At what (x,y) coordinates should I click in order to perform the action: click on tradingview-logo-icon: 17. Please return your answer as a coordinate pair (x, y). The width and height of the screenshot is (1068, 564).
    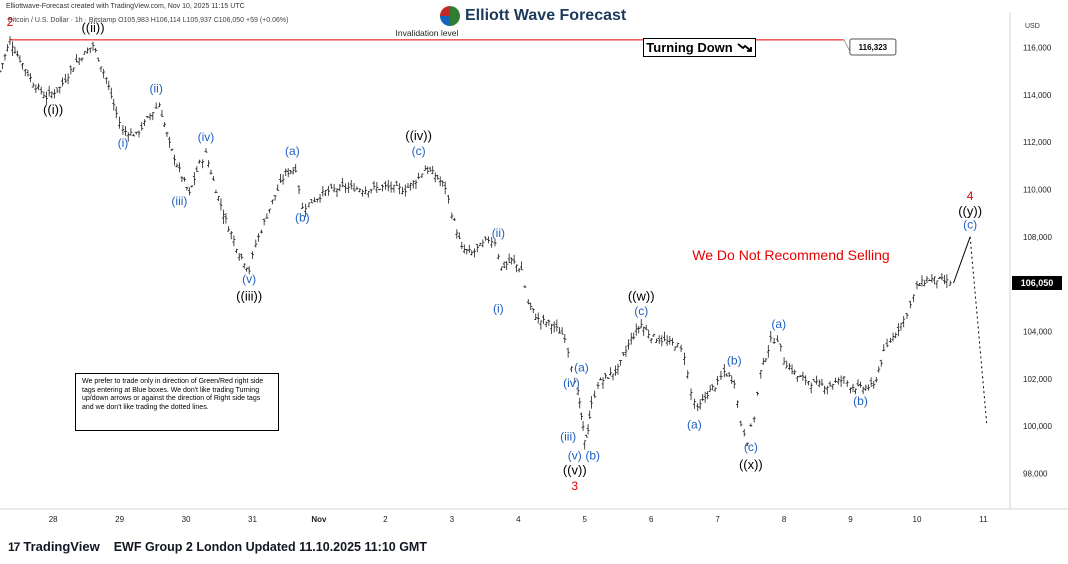
    Looking at the image, I should click on (14, 546).